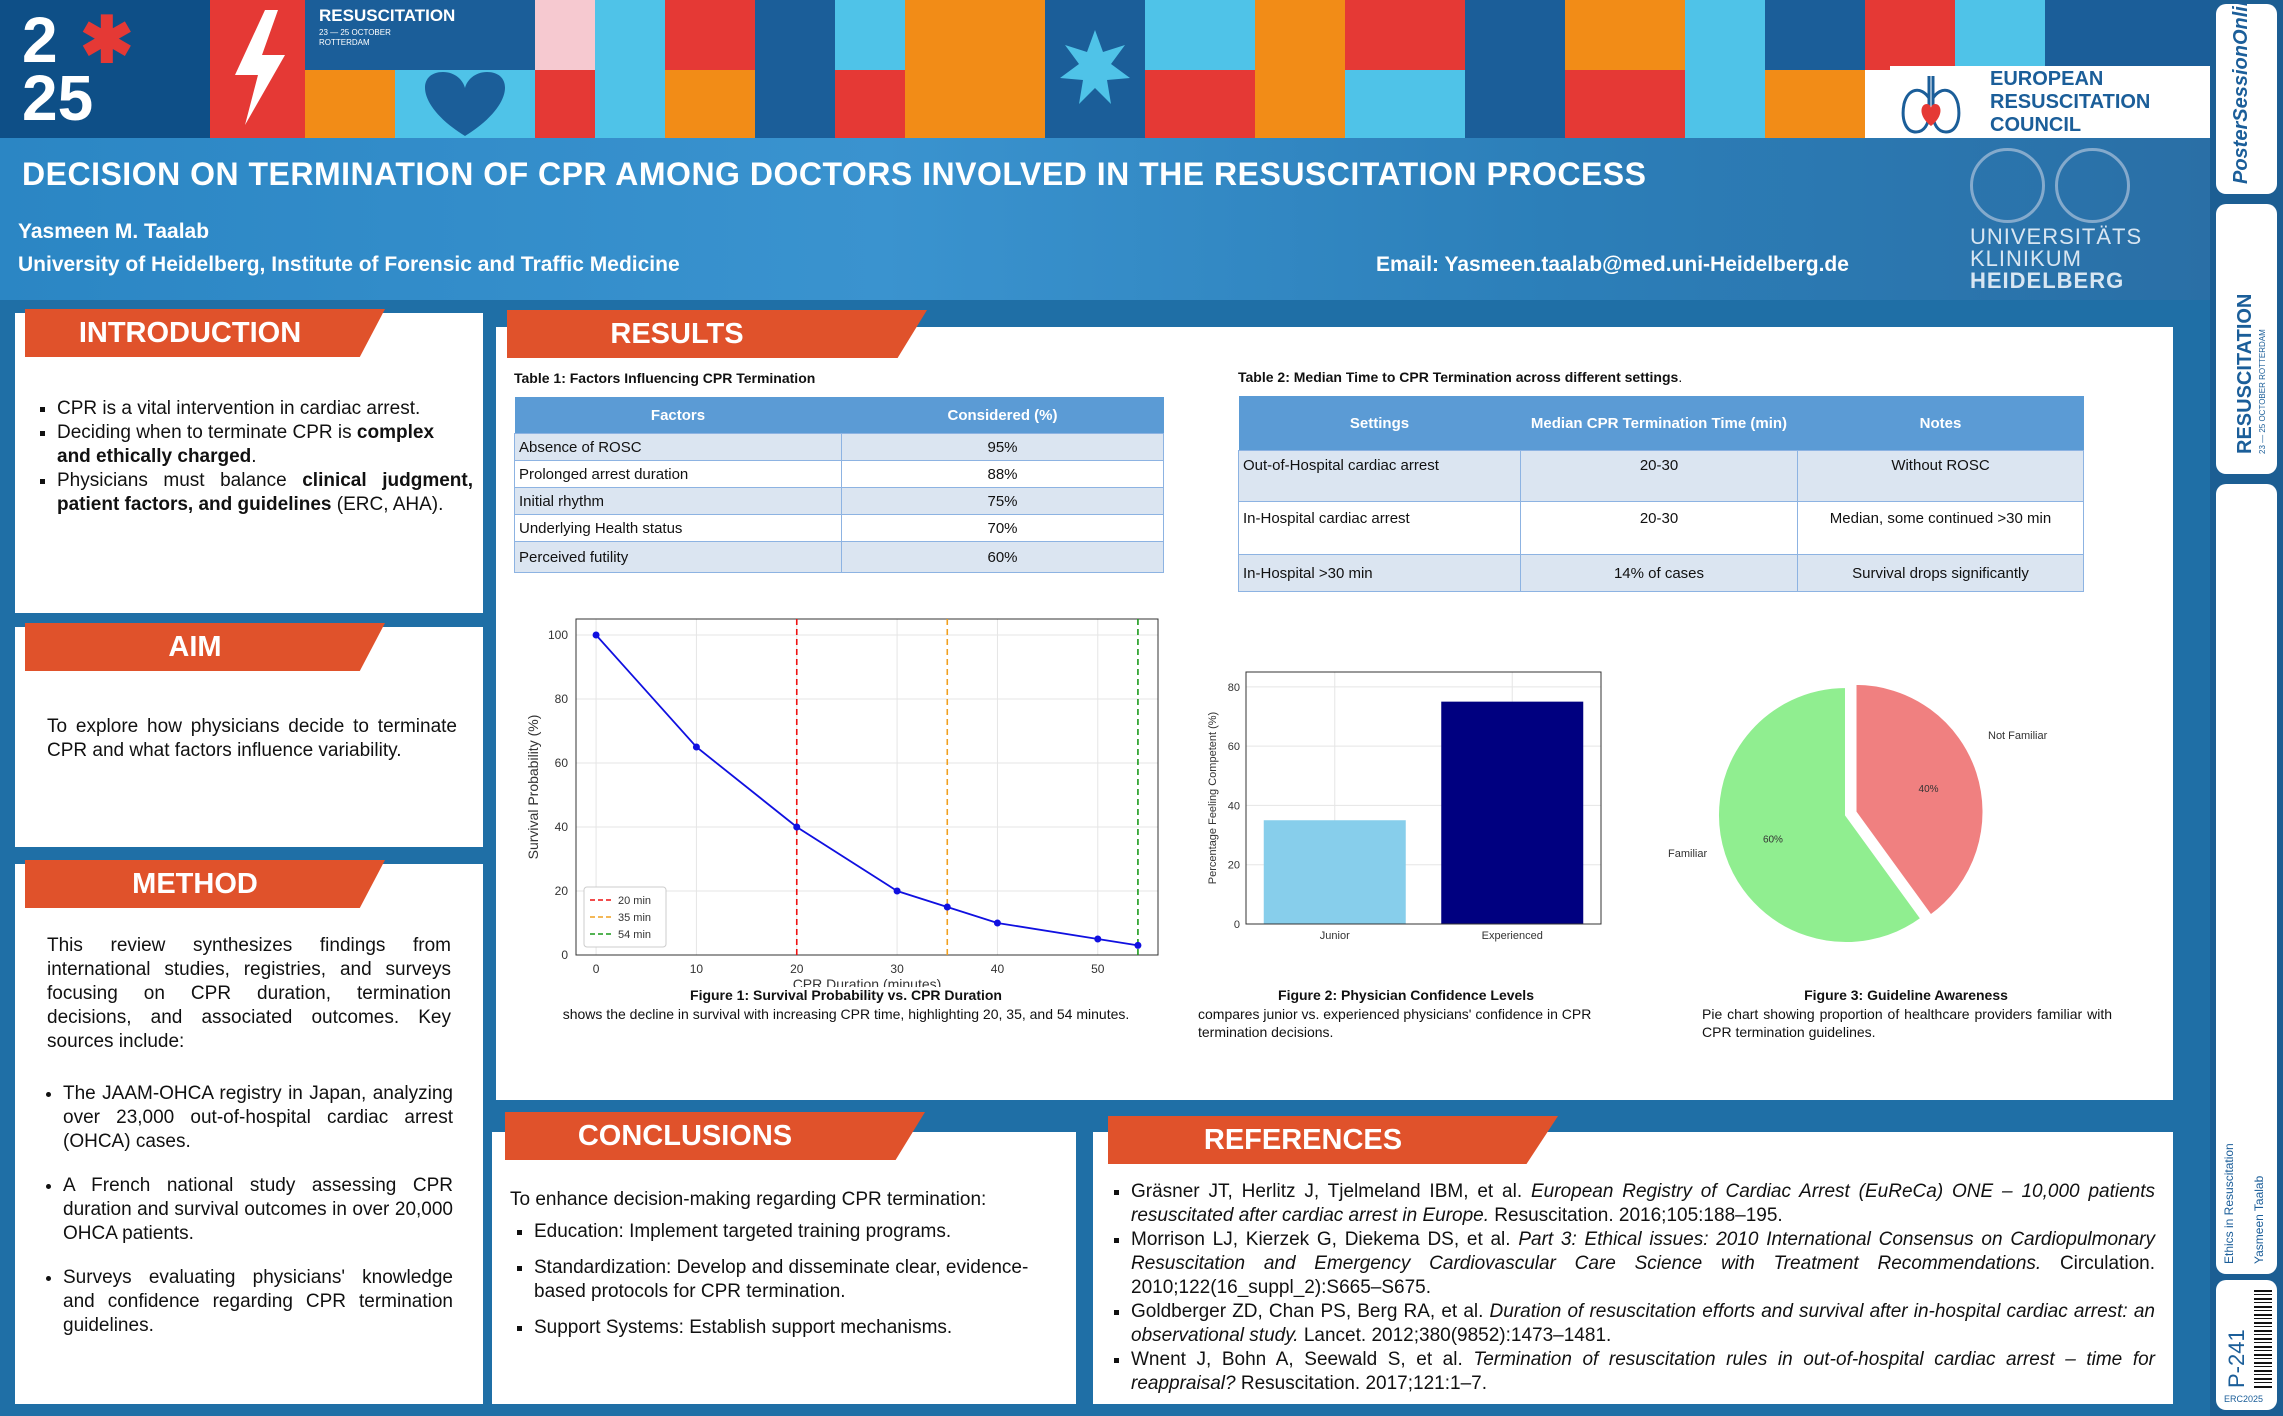 The image size is (2283, 1416). Describe the element at coordinates (839, 474) in the screenshot. I see `table-row: Prolonged arrest duration 88%` at that location.